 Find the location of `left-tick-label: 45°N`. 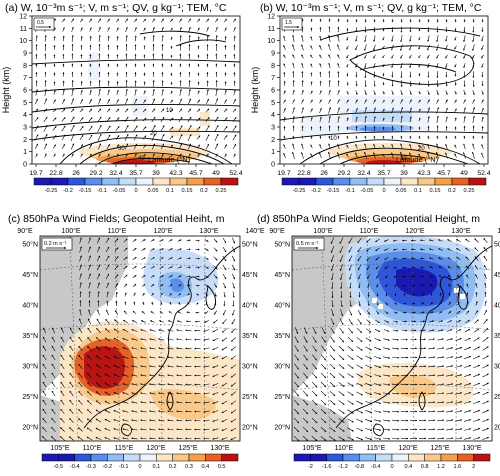

left-tick-label: 45°N is located at coordinates (30, 275).